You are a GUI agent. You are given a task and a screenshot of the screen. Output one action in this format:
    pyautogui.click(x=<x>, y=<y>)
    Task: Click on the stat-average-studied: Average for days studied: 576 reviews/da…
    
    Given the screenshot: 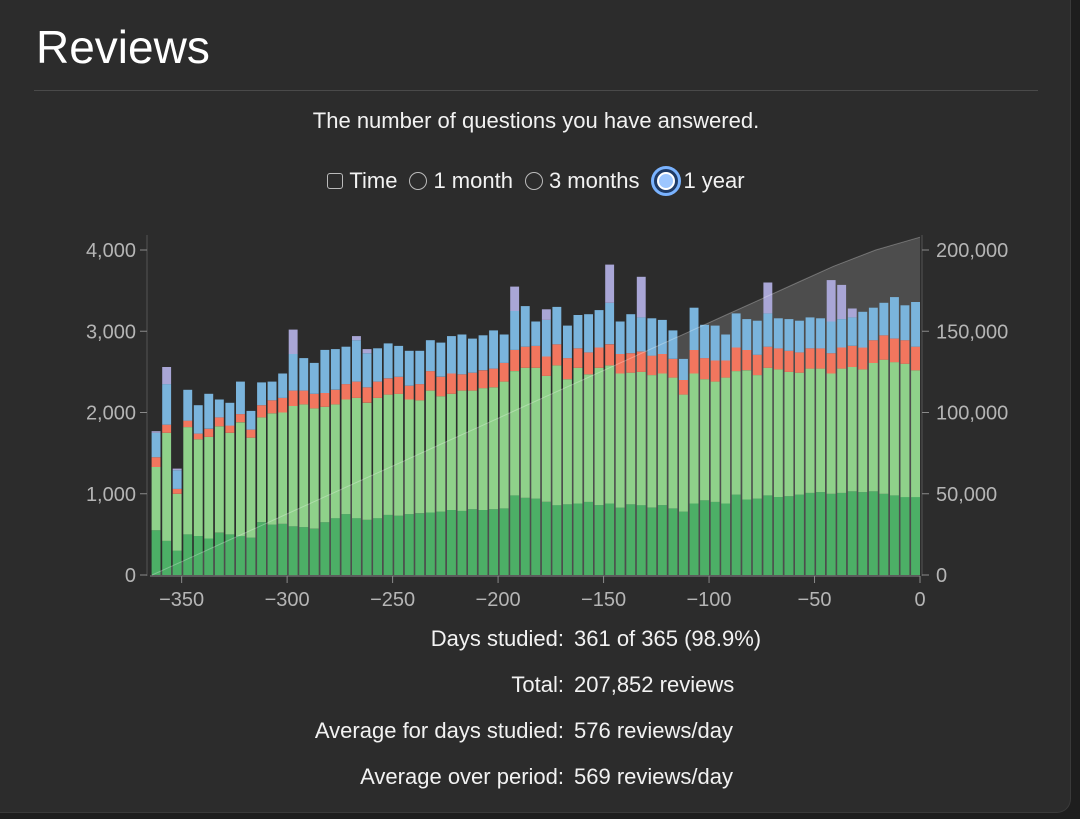 What is the action you would take?
    pyautogui.click(x=536, y=737)
    